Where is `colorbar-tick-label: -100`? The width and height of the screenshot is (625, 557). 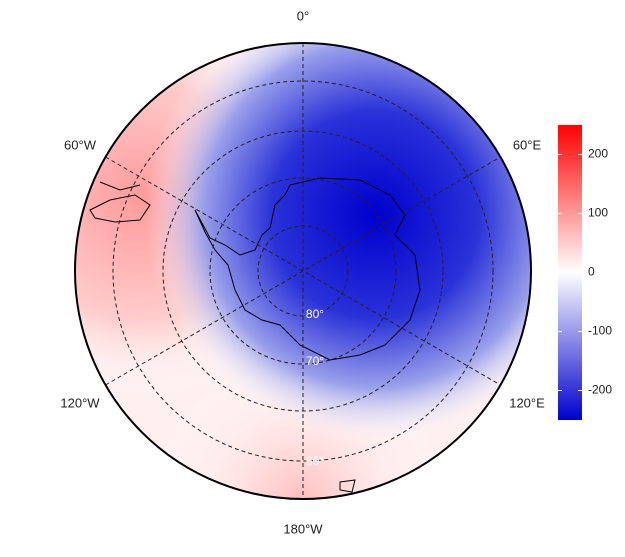 colorbar-tick-label: -100 is located at coordinates (600, 331).